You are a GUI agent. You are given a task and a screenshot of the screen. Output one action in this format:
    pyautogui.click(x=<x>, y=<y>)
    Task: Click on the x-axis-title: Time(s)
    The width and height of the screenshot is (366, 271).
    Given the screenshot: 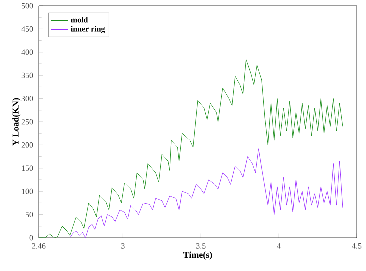 What is the action you would take?
    pyautogui.click(x=198, y=256)
    